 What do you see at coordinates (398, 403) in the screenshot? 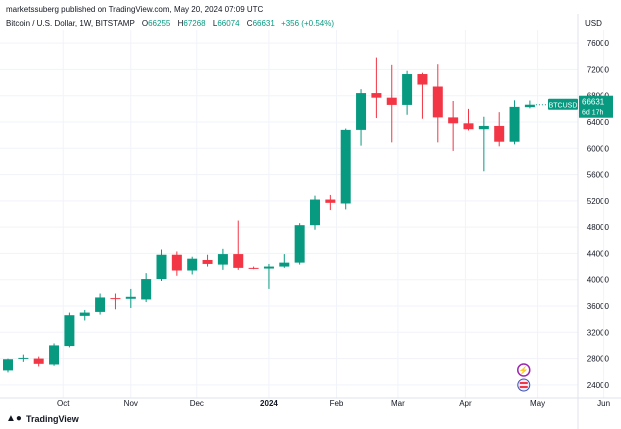
I see `x-tick-label: Mar` at bounding box center [398, 403].